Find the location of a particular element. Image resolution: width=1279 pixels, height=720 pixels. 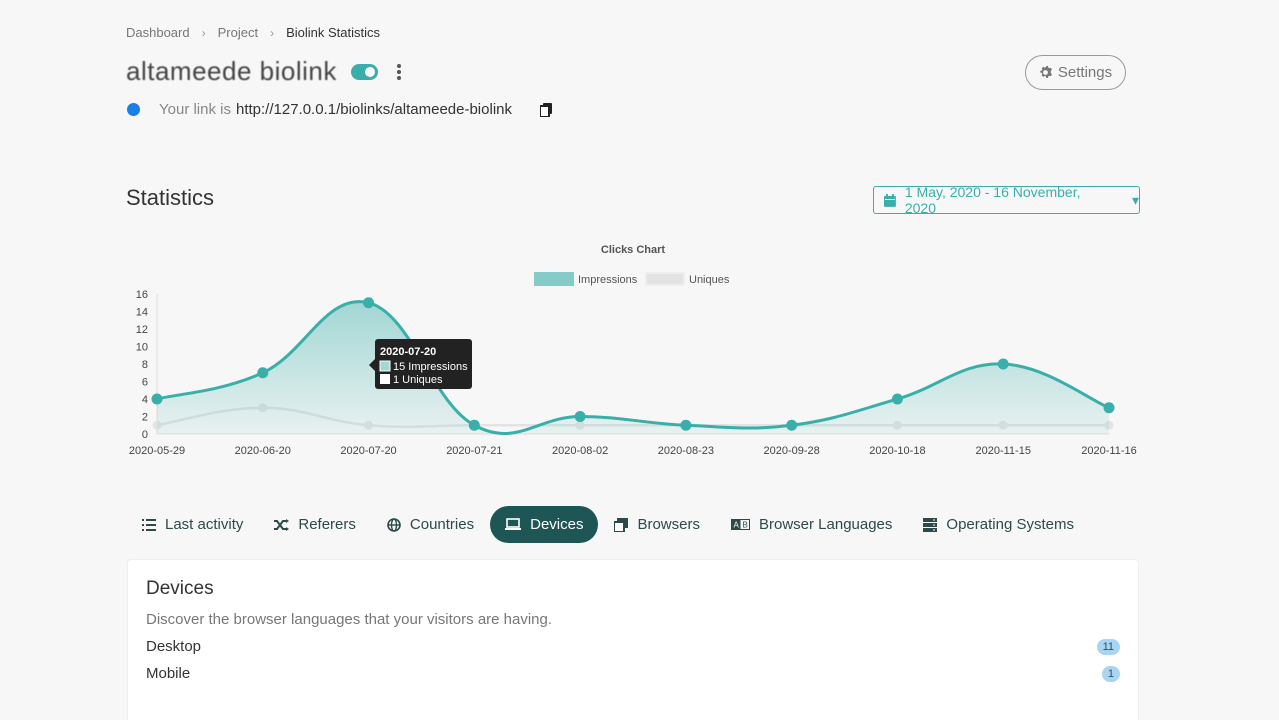

globe-icon is located at coordinates (394, 524).